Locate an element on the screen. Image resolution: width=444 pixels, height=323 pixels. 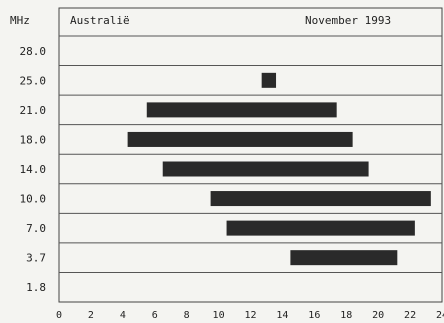
y-tick-label: 14.0 is located at coordinates (33, 169).